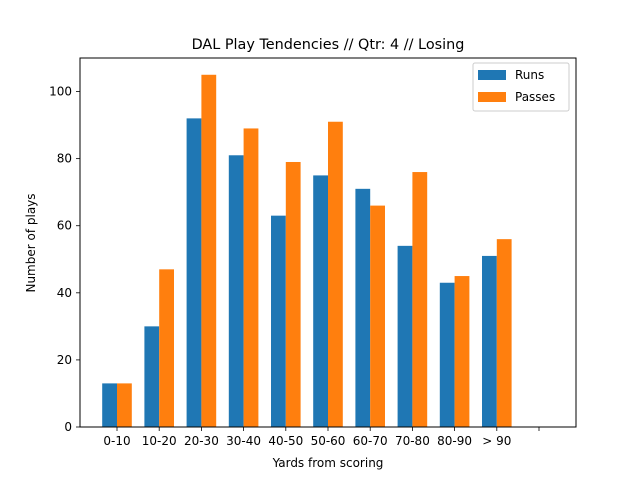  I want to click on x-tick-label: 80-90, so click(454, 441).